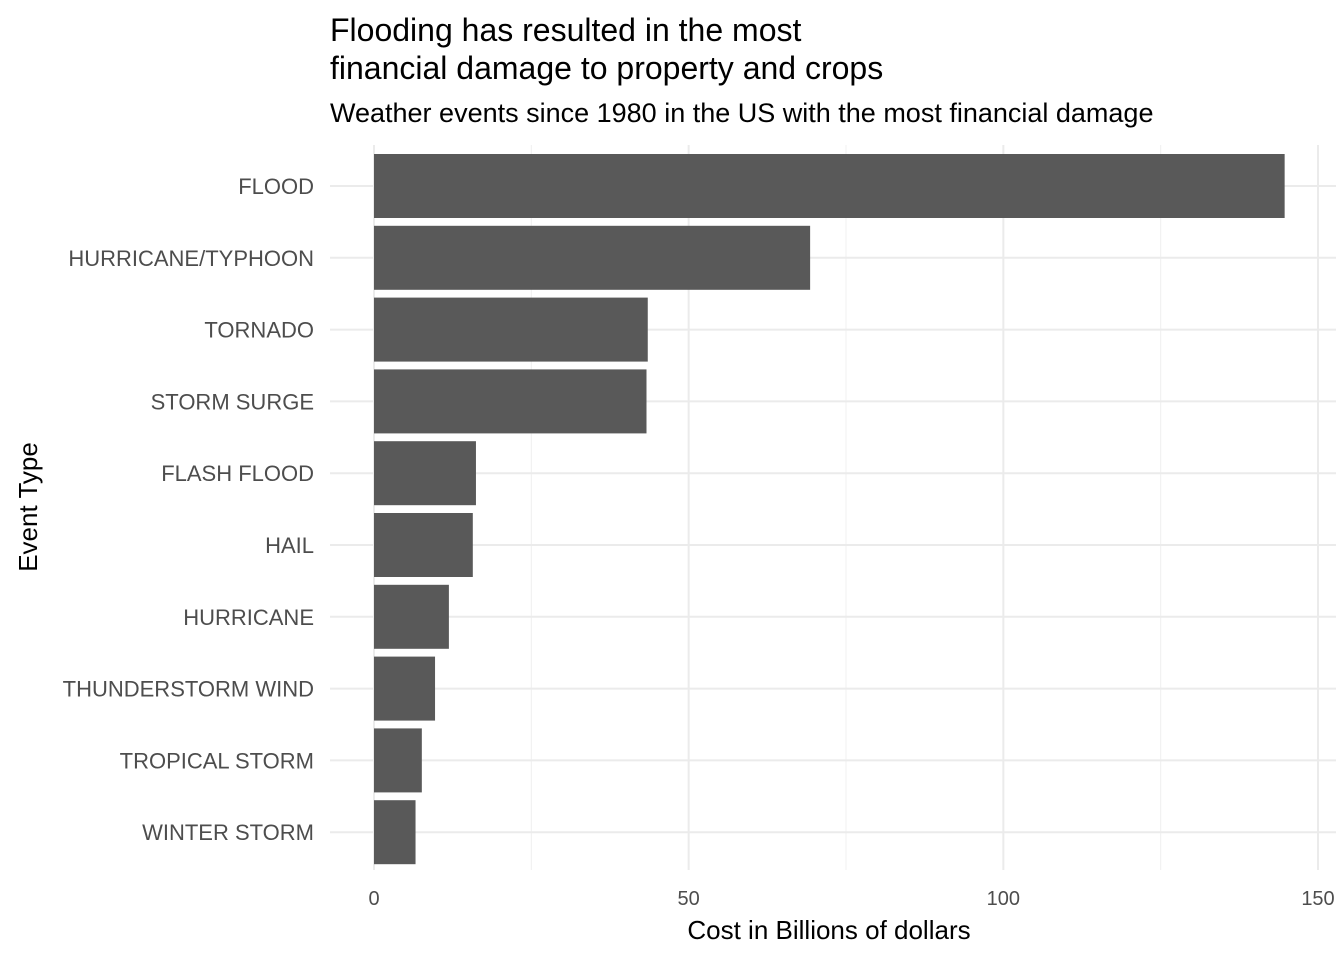  What do you see at coordinates (851, 899) in the screenshot?
I see `x-tick-labels: 0 50 100 150` at bounding box center [851, 899].